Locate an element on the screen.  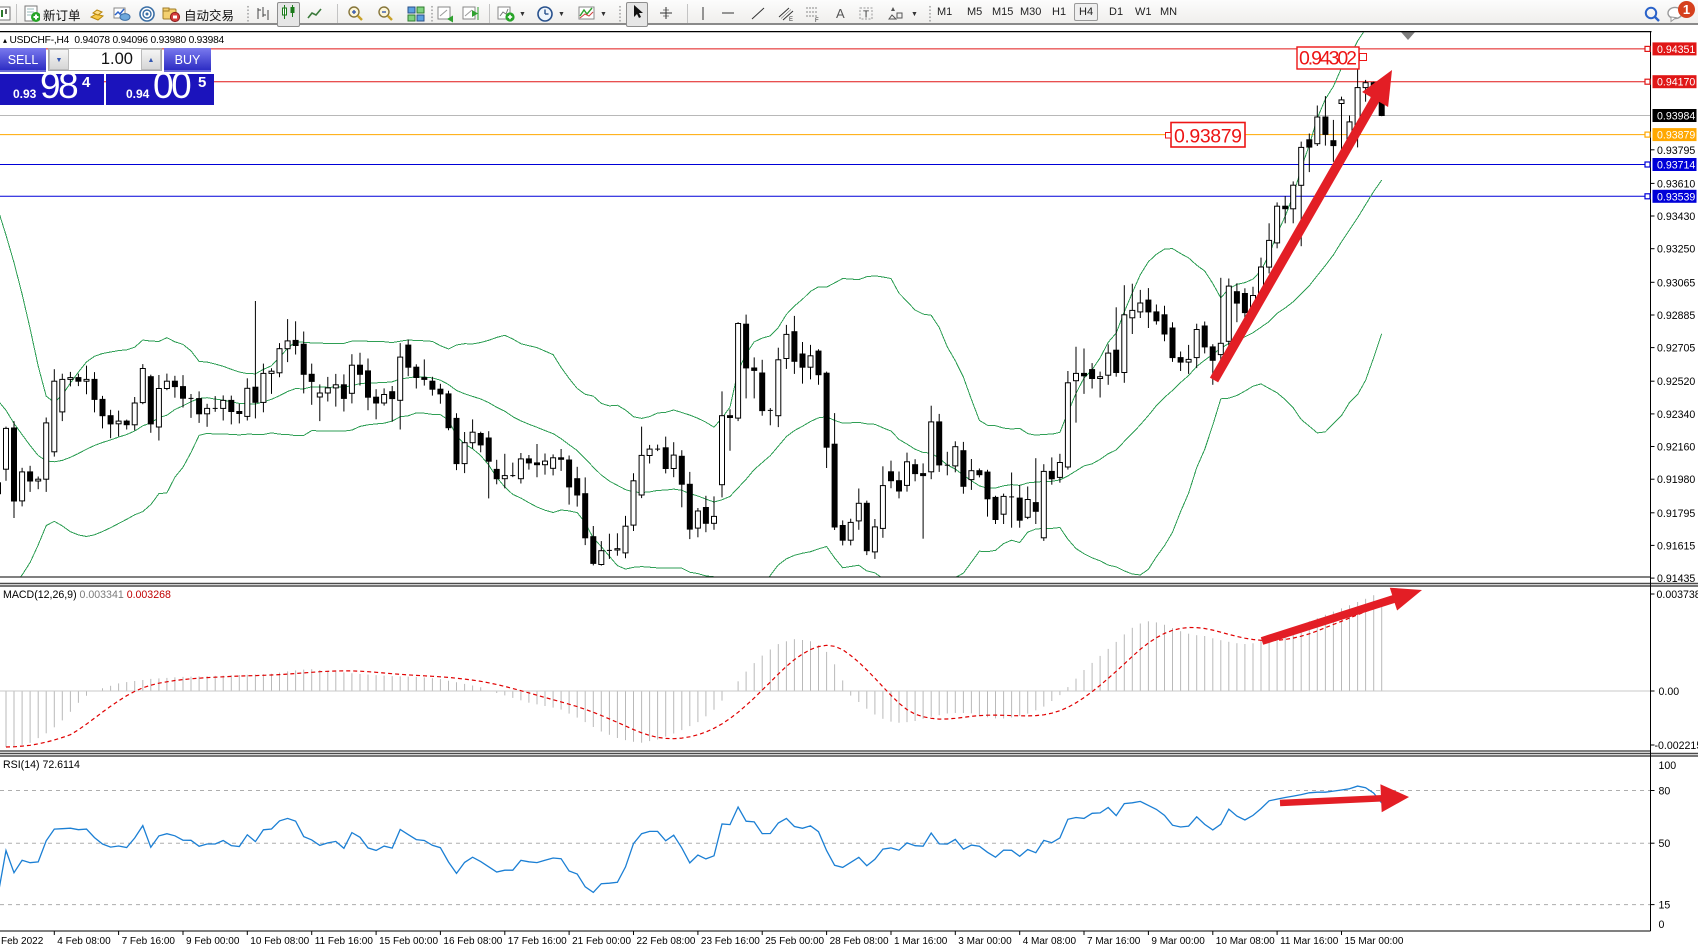
svg-text: 0.92340 is located at coordinates (1676, 415).